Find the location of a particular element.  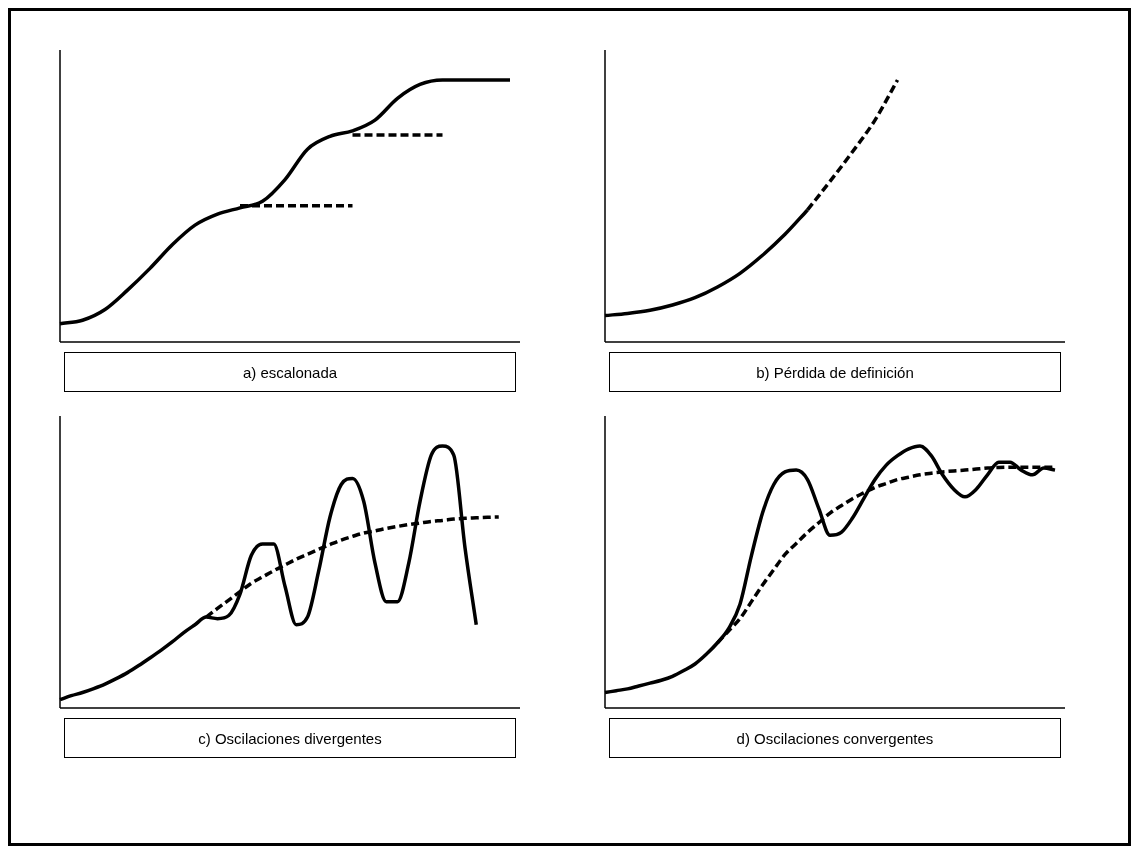

text: c) Oscilaciones divergentes is located at coordinates (290, 738).